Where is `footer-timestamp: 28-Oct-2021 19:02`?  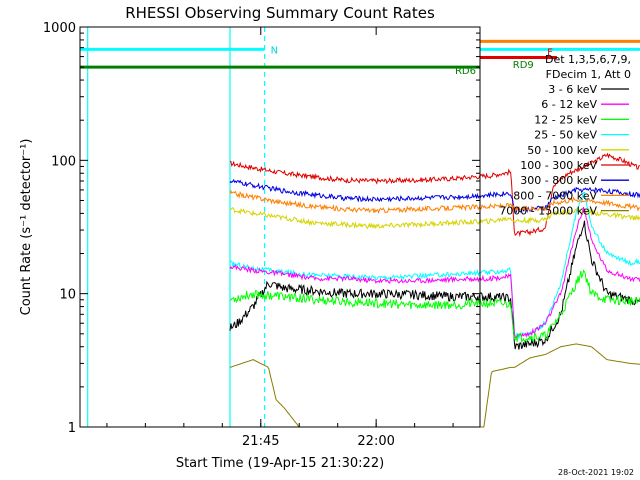
footer-timestamp: 28-Oct-2021 19:02 is located at coordinates (596, 472).